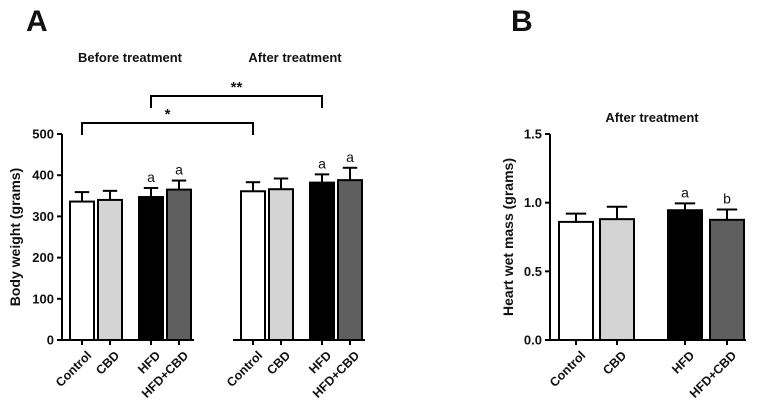 The width and height of the screenshot is (760, 419). Describe the element at coordinates (727, 199) in the screenshot. I see `bar-annotation: b` at that location.